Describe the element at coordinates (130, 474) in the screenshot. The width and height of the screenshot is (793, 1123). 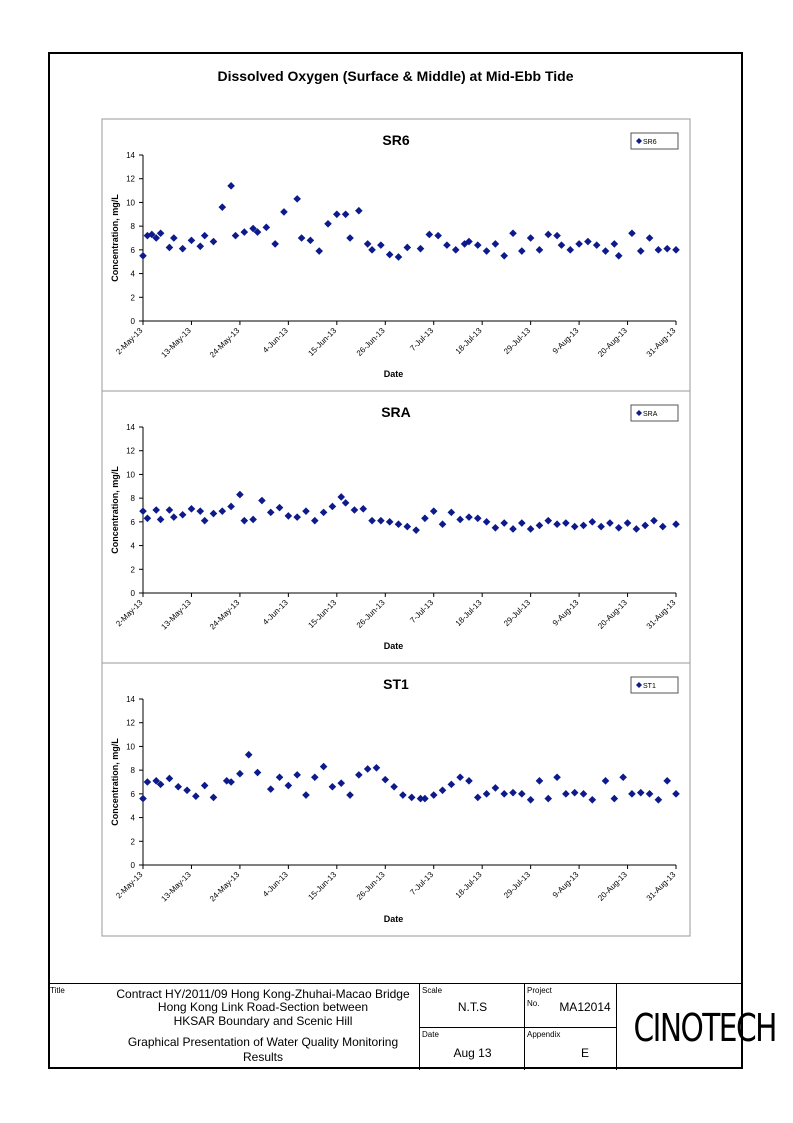
I see `y-tick-label: 10` at that location.